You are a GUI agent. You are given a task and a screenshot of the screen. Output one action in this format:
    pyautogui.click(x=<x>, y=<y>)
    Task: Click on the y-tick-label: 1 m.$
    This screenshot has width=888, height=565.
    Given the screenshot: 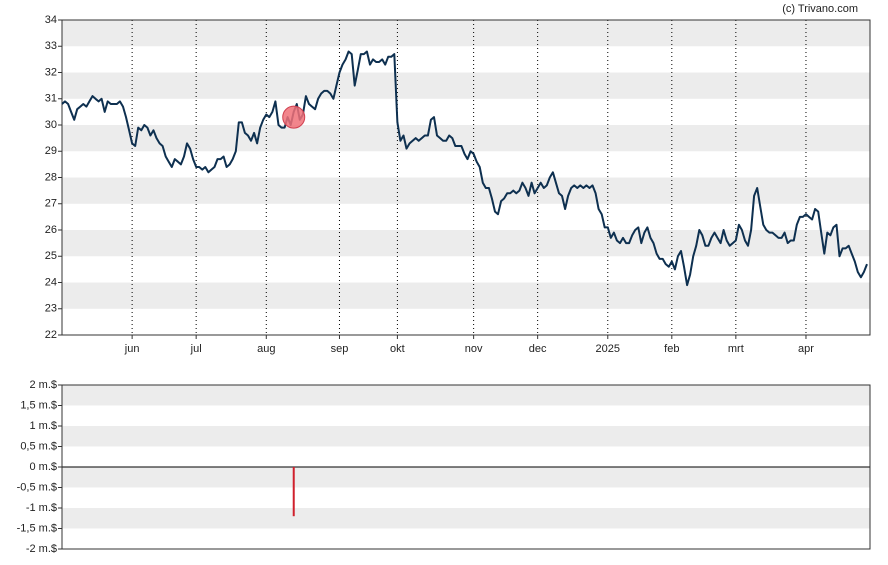 What is the action you would take?
    pyautogui.click(x=43, y=426)
    